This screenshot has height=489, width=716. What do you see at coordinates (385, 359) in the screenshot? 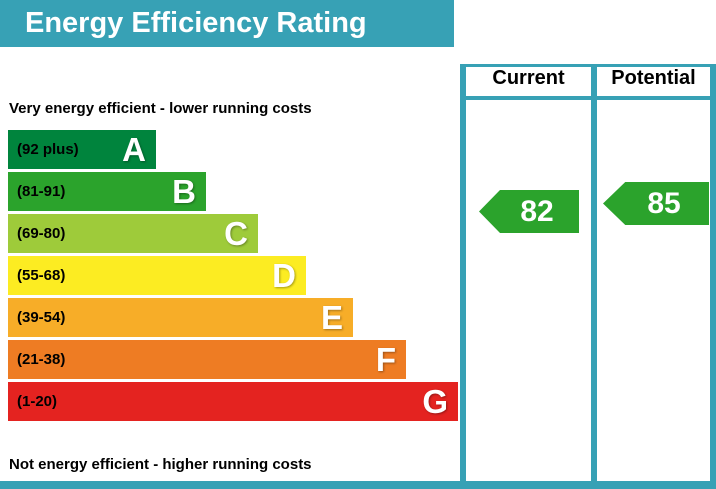
I see `band-letter: F` at bounding box center [385, 359].